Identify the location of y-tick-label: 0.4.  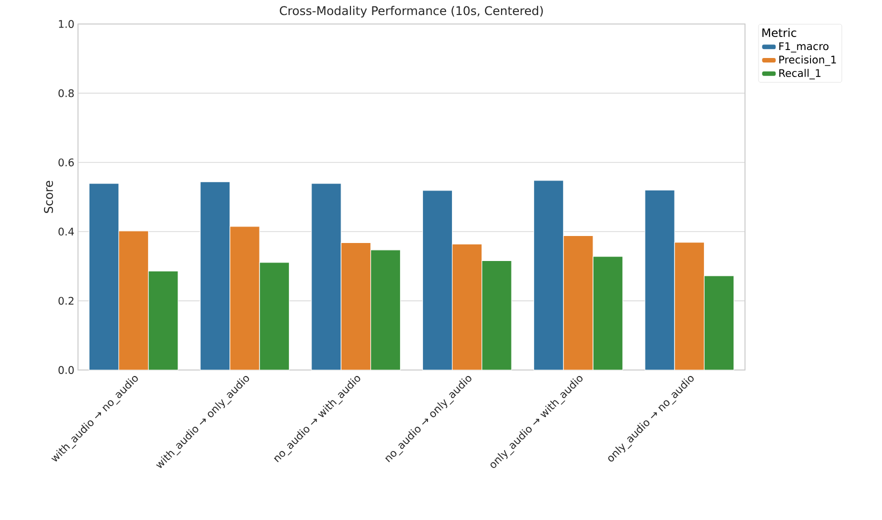
(66, 232).